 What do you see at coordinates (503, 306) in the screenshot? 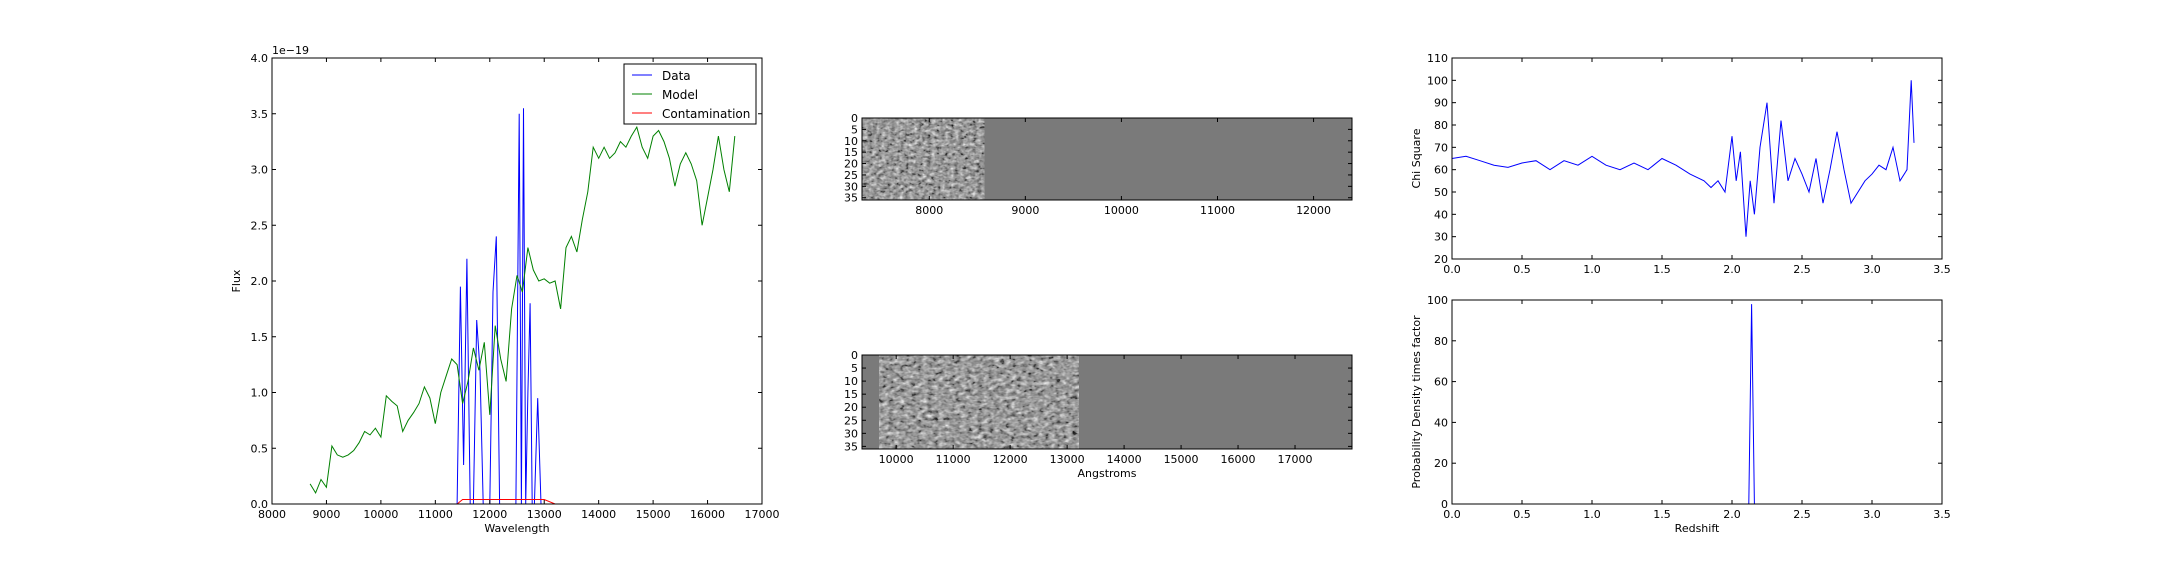
I see `series-line-data` at bounding box center [503, 306].